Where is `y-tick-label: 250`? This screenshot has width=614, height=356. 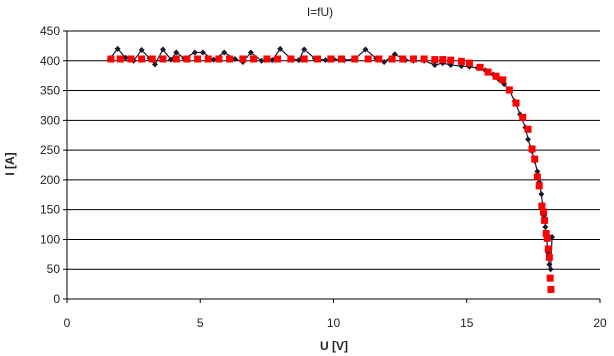
y-tick-label: 250 is located at coordinates (50, 150).